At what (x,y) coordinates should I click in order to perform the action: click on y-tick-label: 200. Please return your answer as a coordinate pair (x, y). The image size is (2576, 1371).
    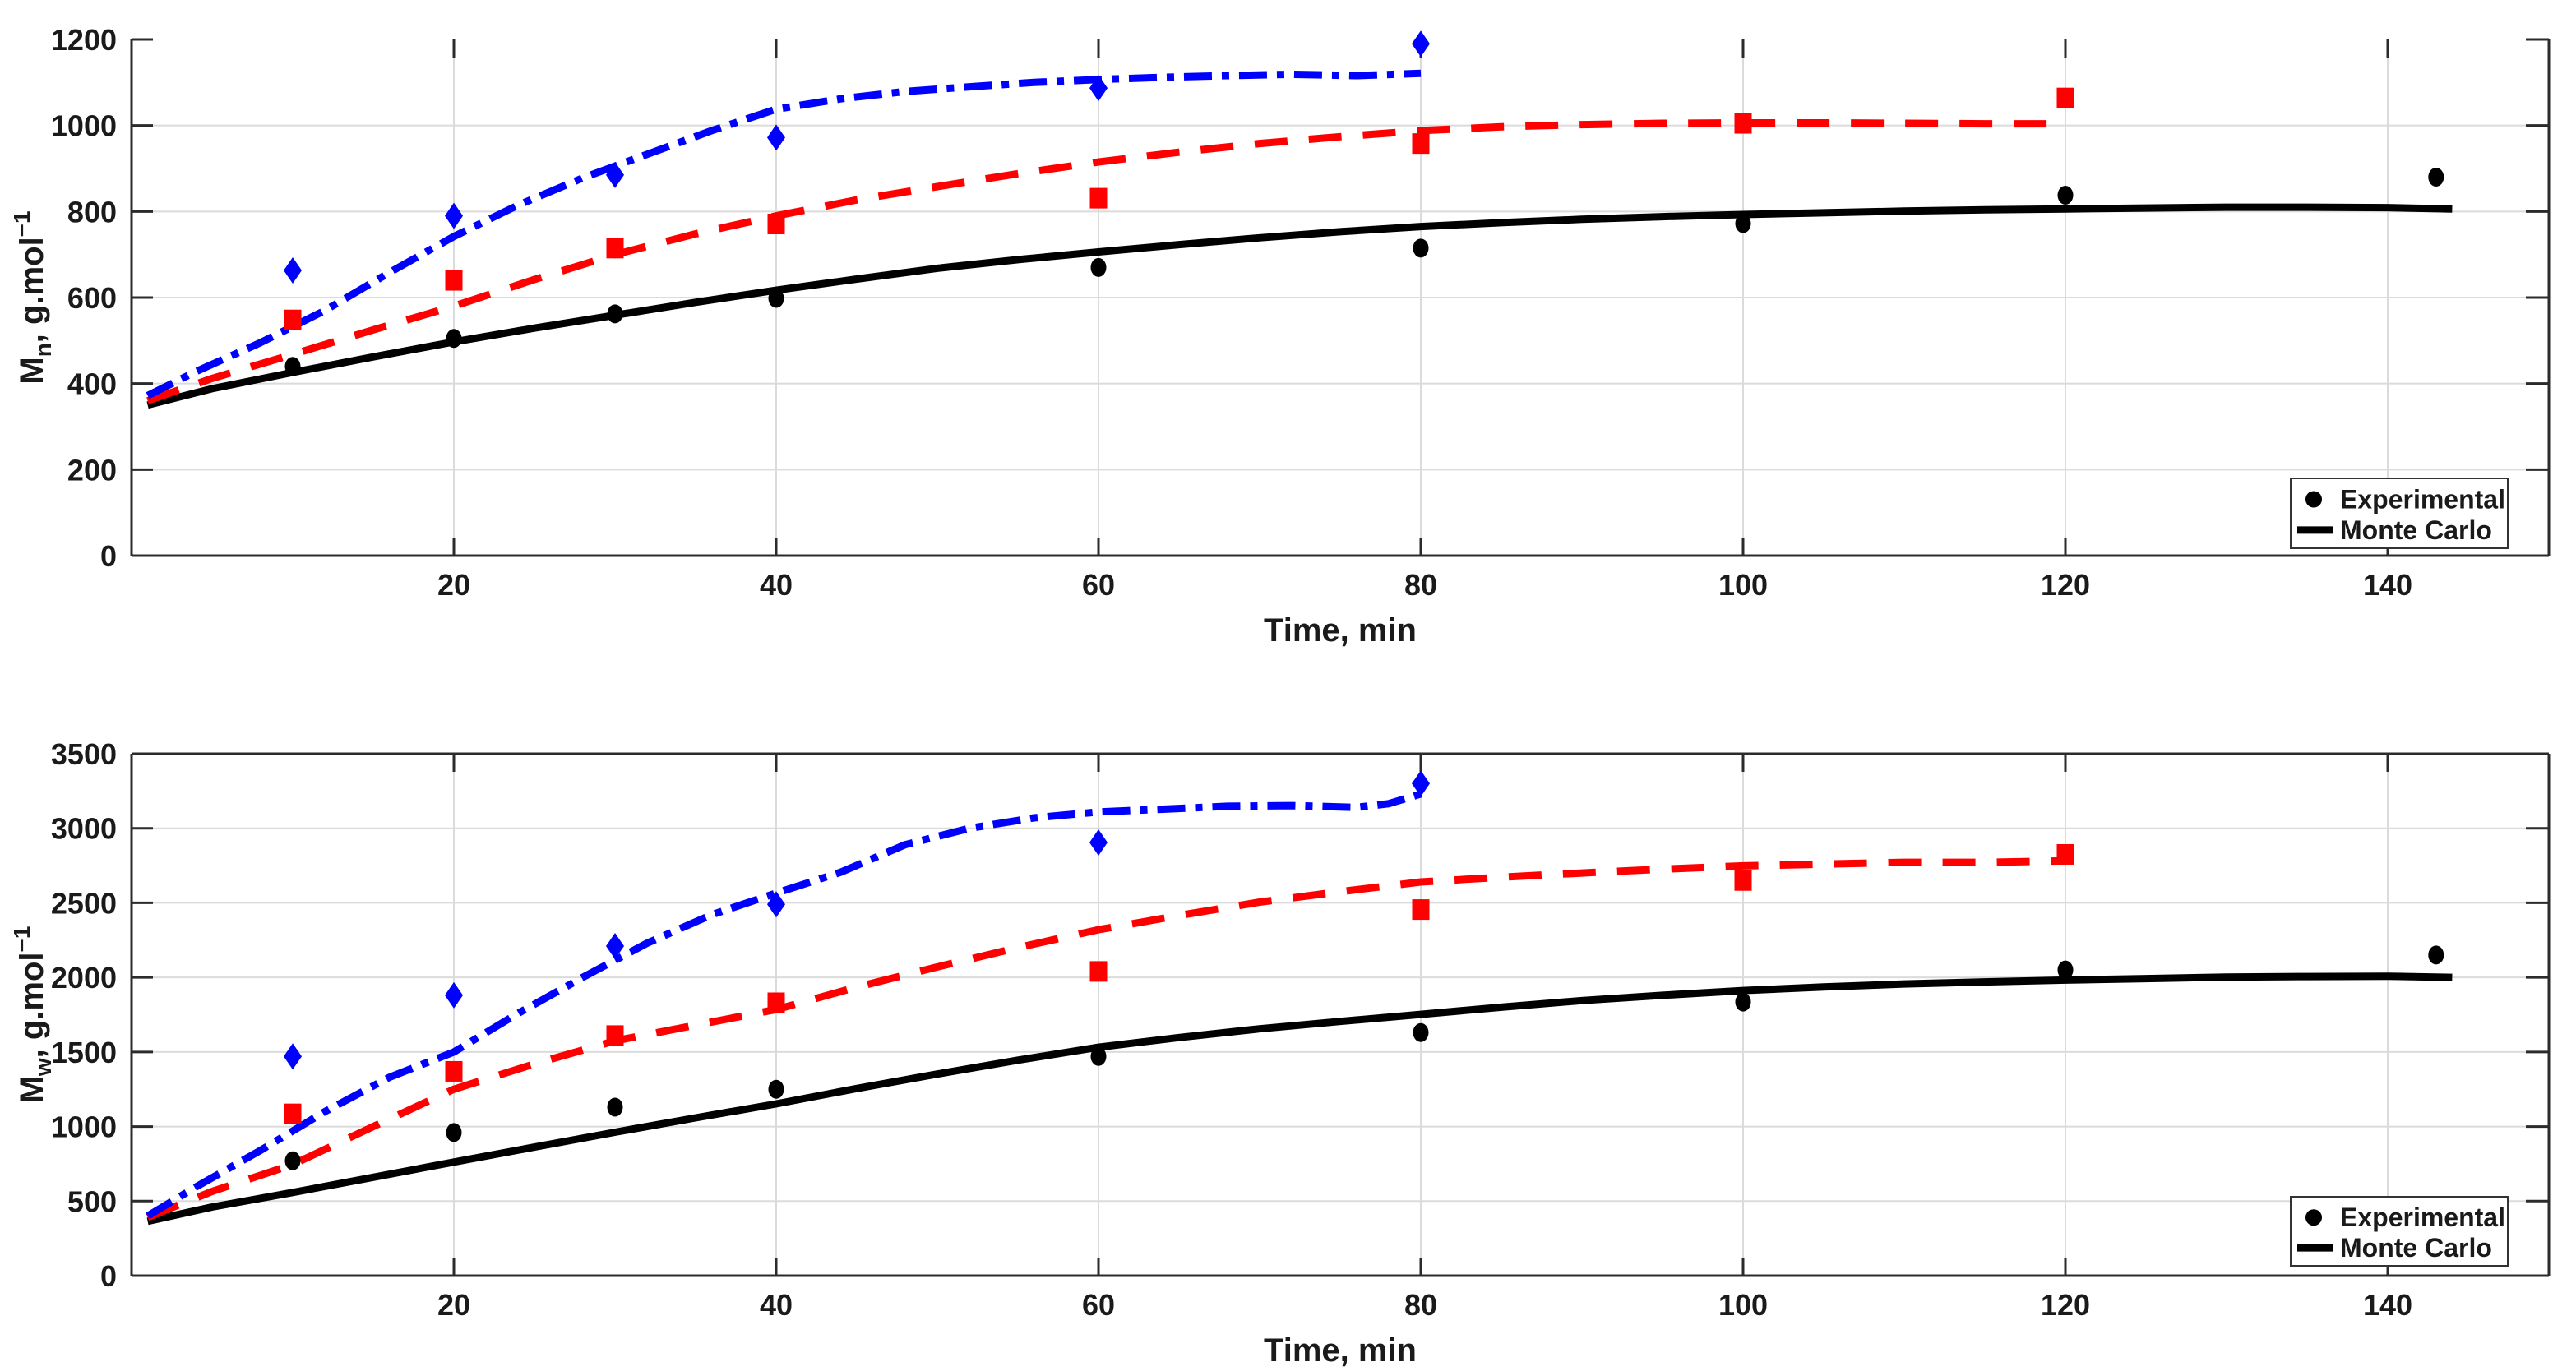
    Looking at the image, I should click on (92, 470).